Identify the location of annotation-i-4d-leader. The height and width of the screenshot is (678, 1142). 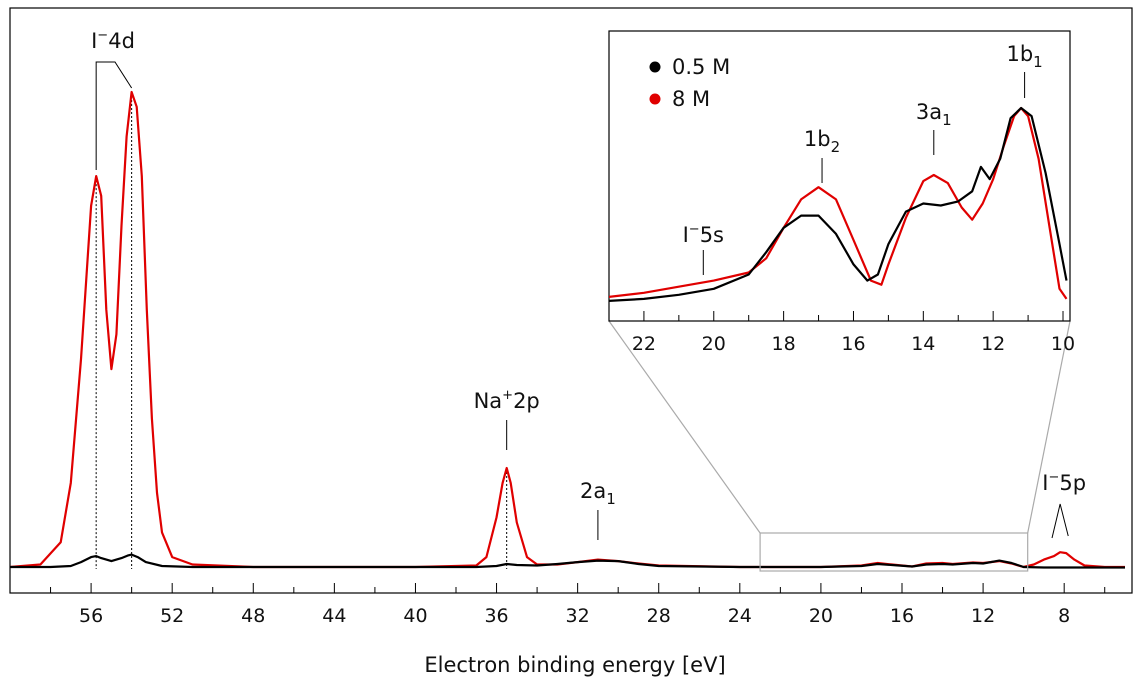
(114, 115).